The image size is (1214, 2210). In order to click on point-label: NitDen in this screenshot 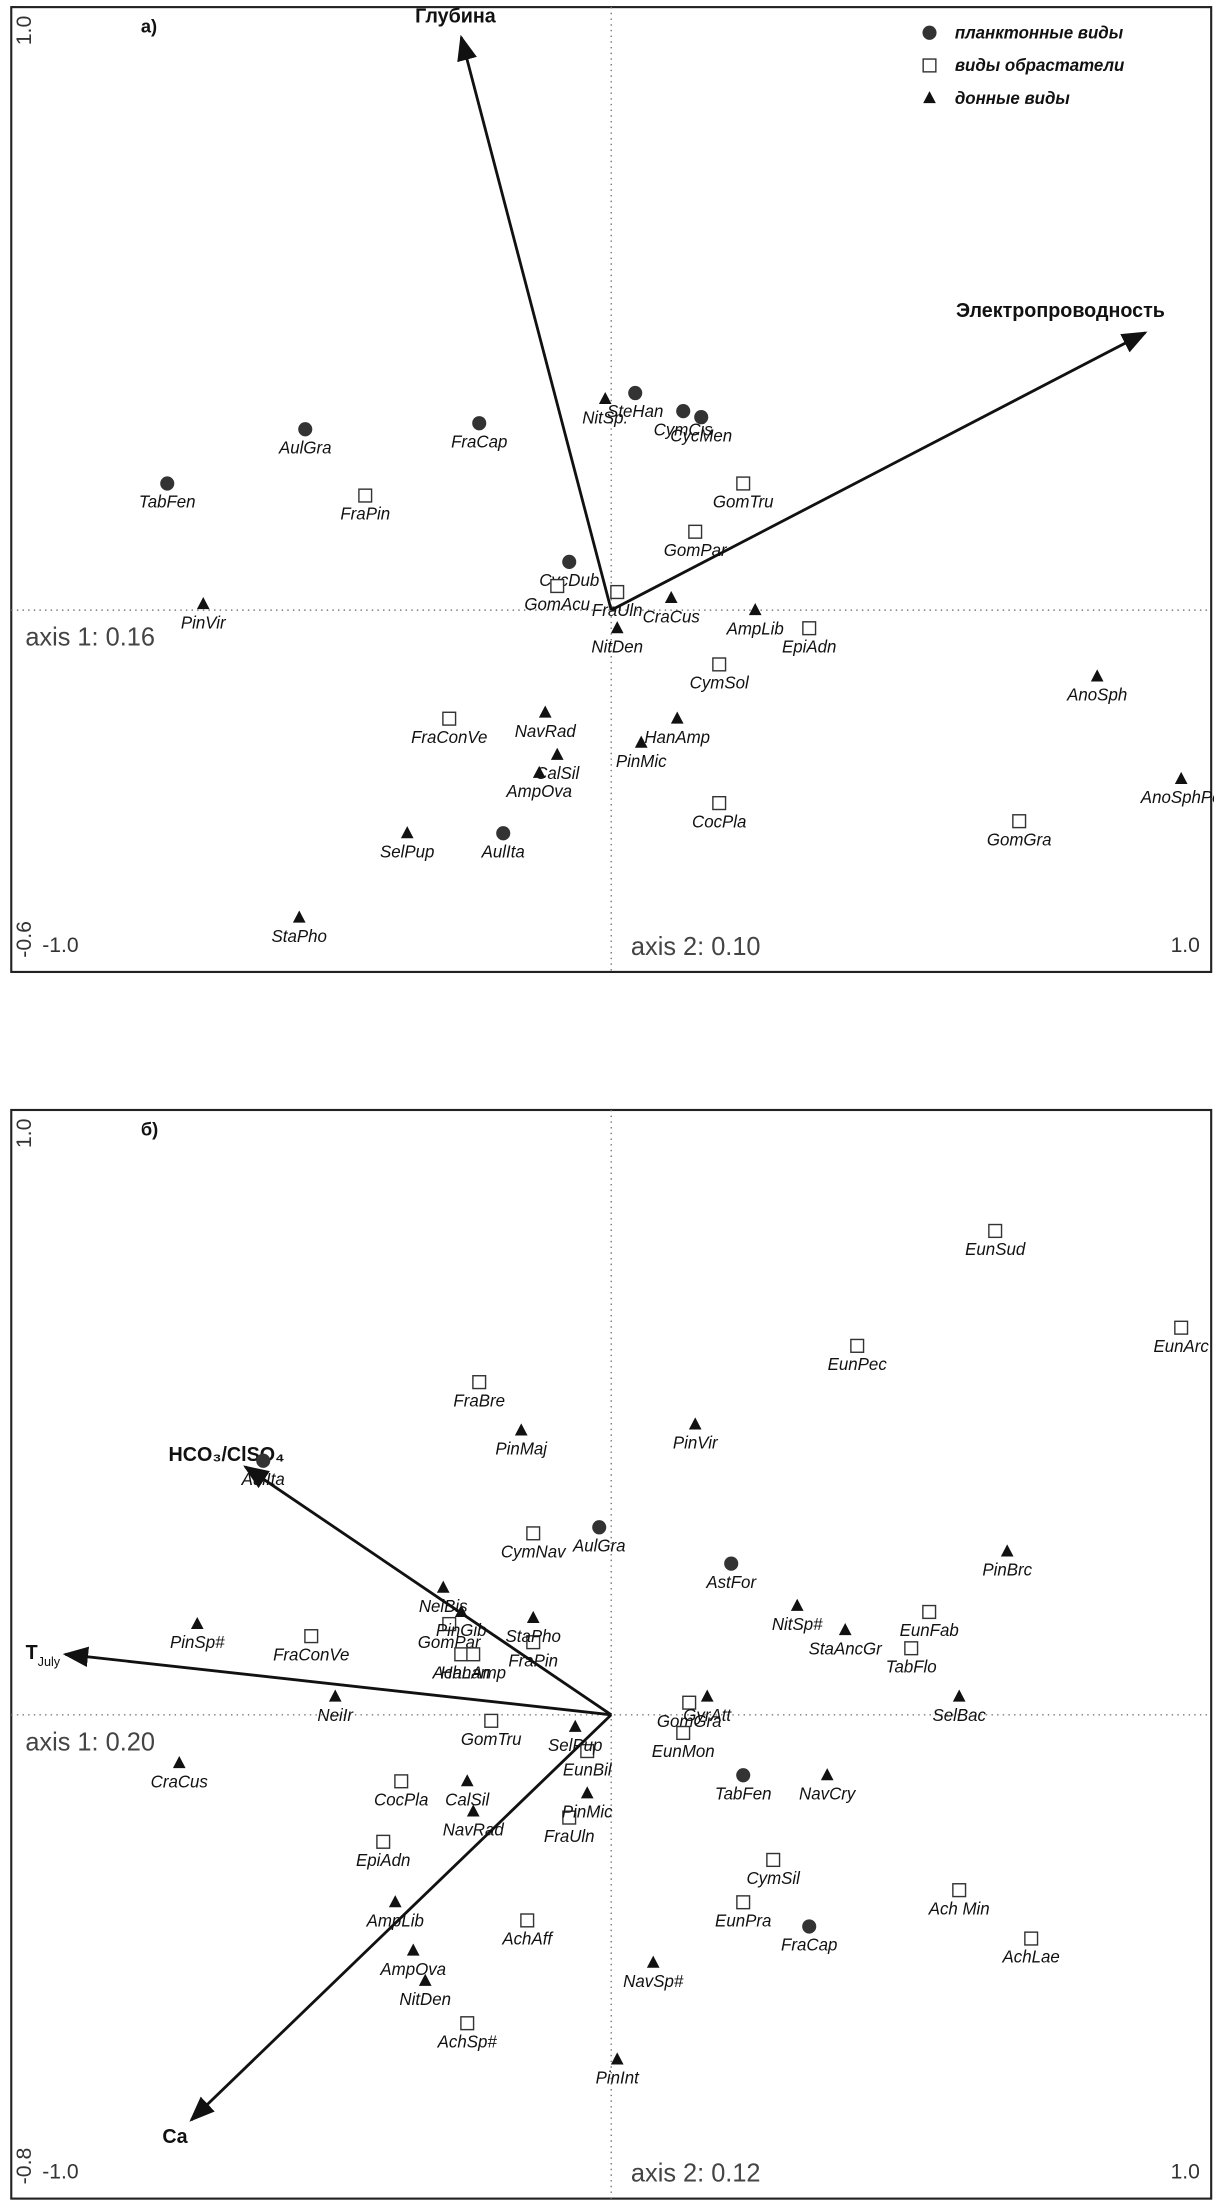, I will do `click(617, 646)`.